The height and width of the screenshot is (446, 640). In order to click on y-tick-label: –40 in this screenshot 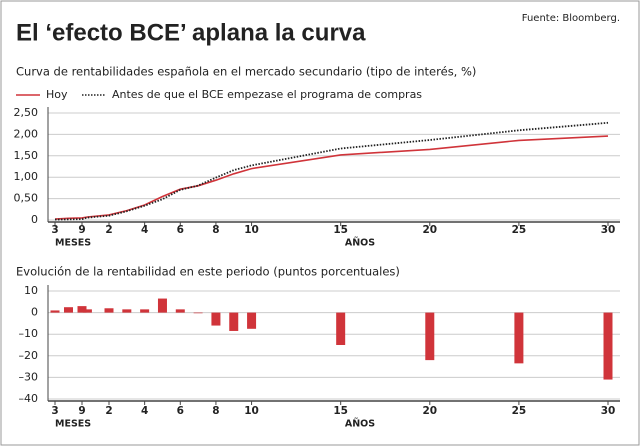, I will do `click(29, 398)`.